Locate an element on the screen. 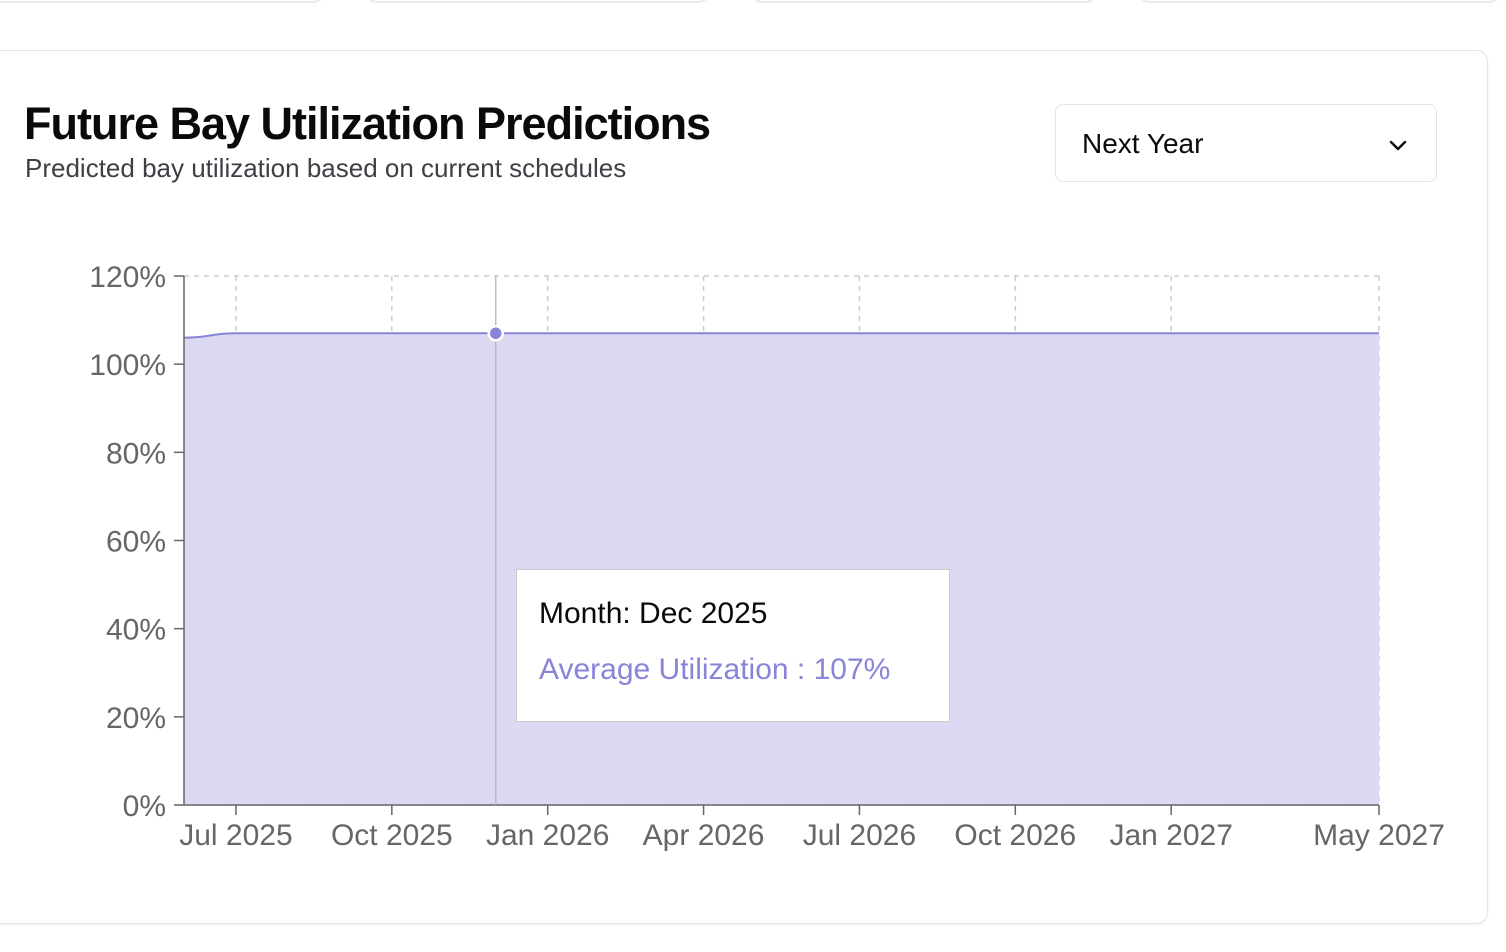  y-tick-label: 100% is located at coordinates (127, 365).